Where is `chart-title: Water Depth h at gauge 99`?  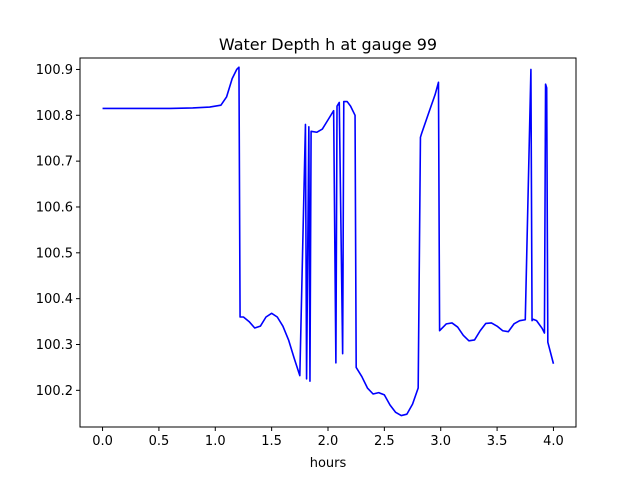
chart-title: Water Depth h at gauge 99 is located at coordinates (328, 44).